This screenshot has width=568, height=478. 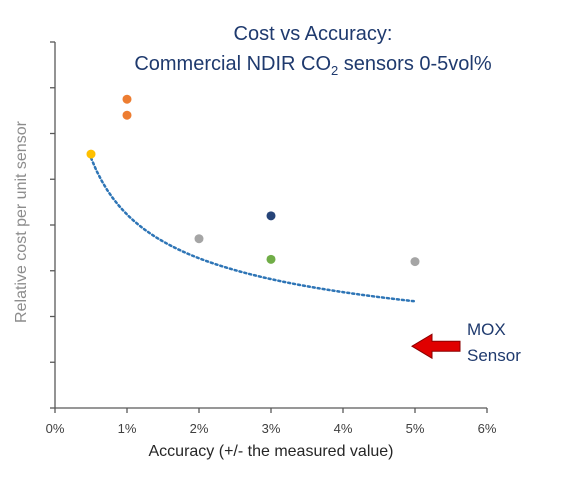 I want to click on x-tick-label-2: 2%, so click(x=199, y=428).